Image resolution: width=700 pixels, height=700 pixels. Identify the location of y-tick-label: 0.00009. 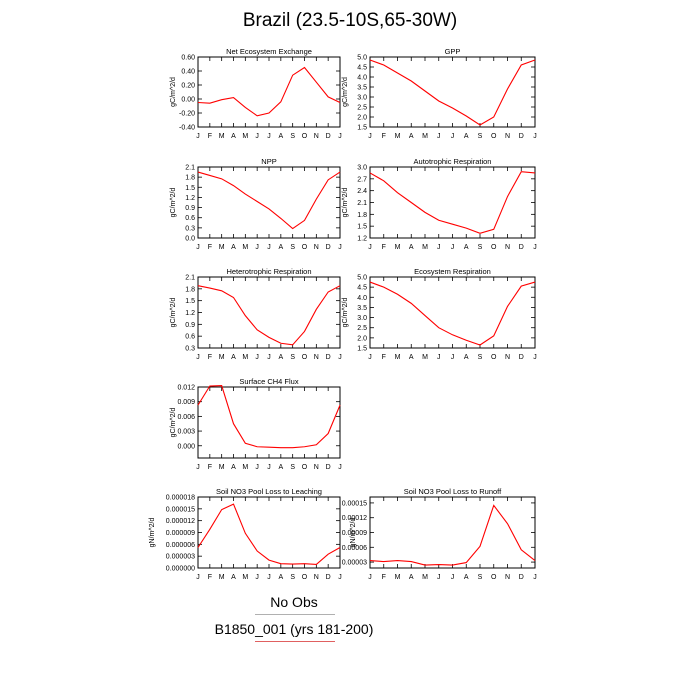
(354, 533).